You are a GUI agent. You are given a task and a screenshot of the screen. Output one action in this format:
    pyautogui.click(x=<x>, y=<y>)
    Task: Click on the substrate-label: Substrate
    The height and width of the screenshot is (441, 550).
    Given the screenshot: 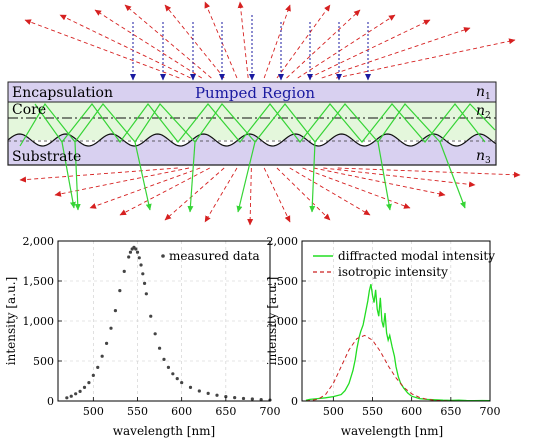 What is the action you would take?
    pyautogui.click(x=46, y=157)
    